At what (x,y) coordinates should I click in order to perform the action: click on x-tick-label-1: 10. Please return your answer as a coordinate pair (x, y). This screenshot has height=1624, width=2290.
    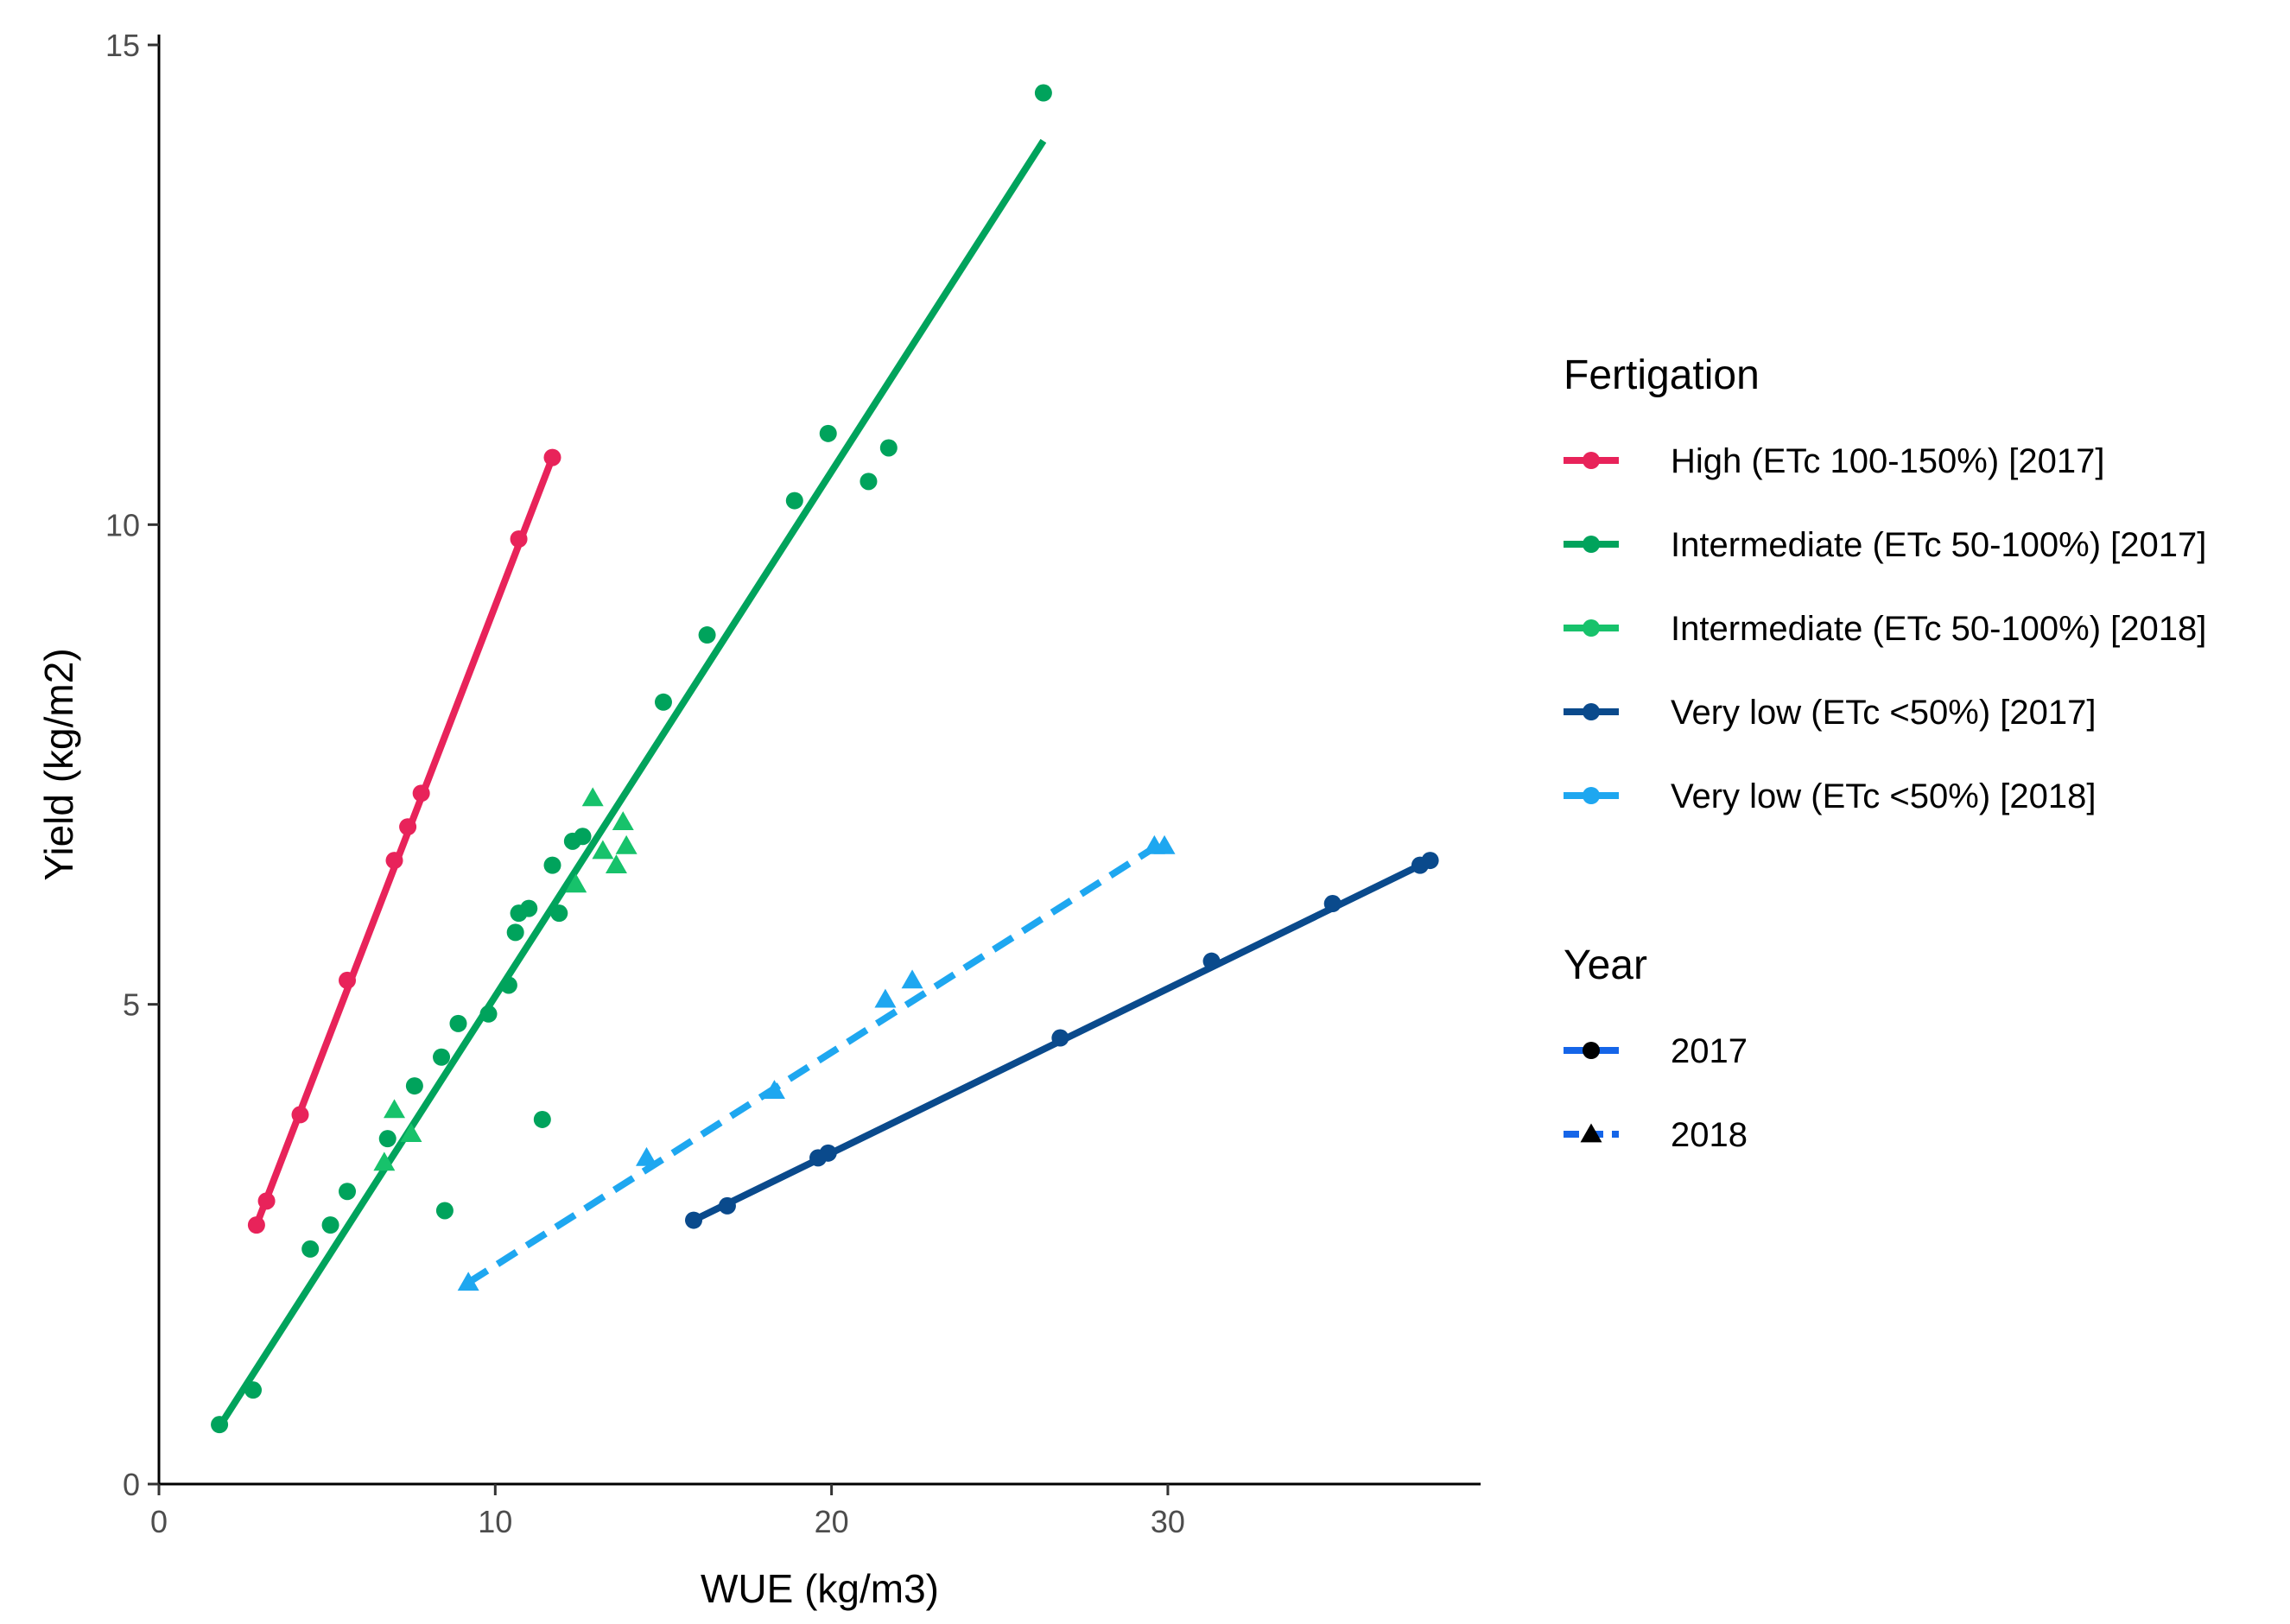
    Looking at the image, I should click on (495, 1521).